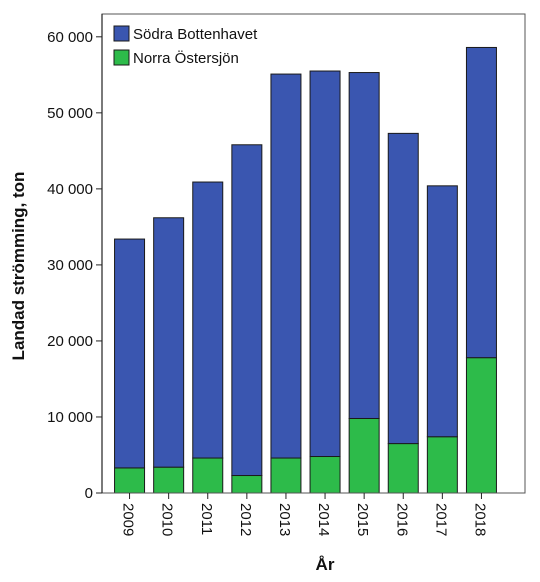 This screenshot has width=540, height=582. Describe the element at coordinates (70, 189) in the screenshot. I see `y-tick-label: 40 000` at that location.